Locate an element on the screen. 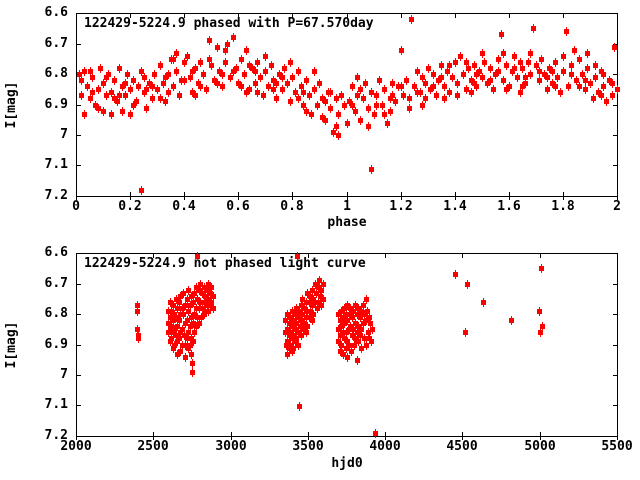  y-axis-label: I[mag] is located at coordinates (11, 105).